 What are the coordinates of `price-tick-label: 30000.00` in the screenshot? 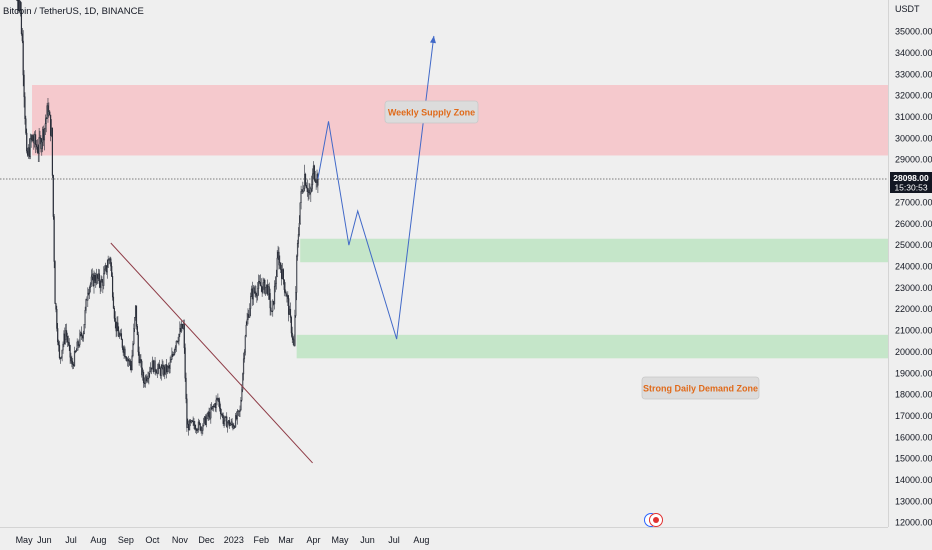 It's located at (913, 138).